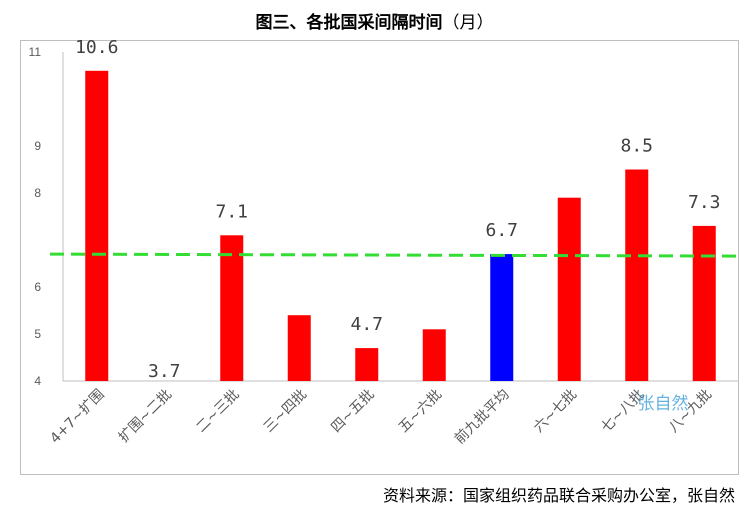 This screenshot has height=513, width=749. I want to click on chart-title-text: 图三、各批国采间隔时间, so click(349, 23).